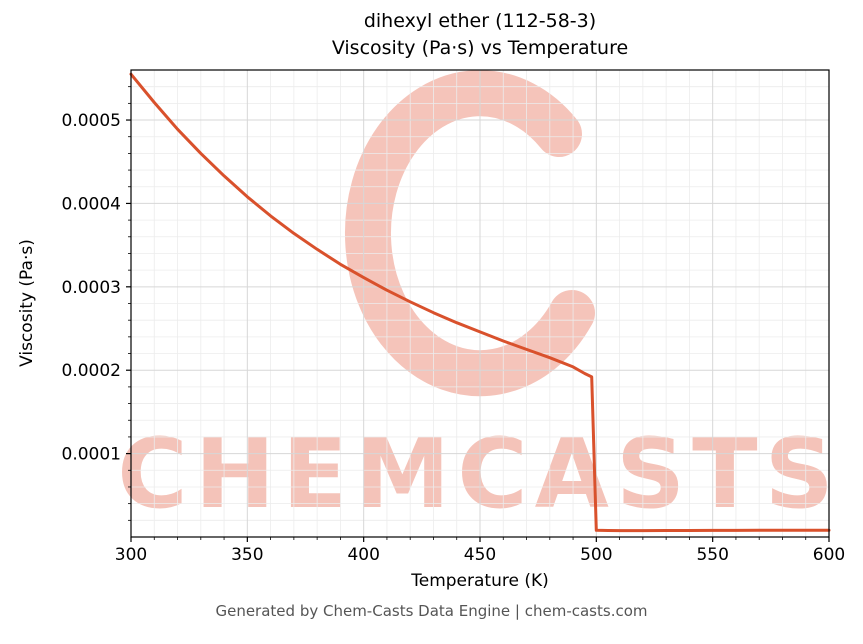 The height and width of the screenshot is (644, 863). What do you see at coordinates (712, 555) in the screenshot?
I see `x-tick-label: 550` at bounding box center [712, 555].